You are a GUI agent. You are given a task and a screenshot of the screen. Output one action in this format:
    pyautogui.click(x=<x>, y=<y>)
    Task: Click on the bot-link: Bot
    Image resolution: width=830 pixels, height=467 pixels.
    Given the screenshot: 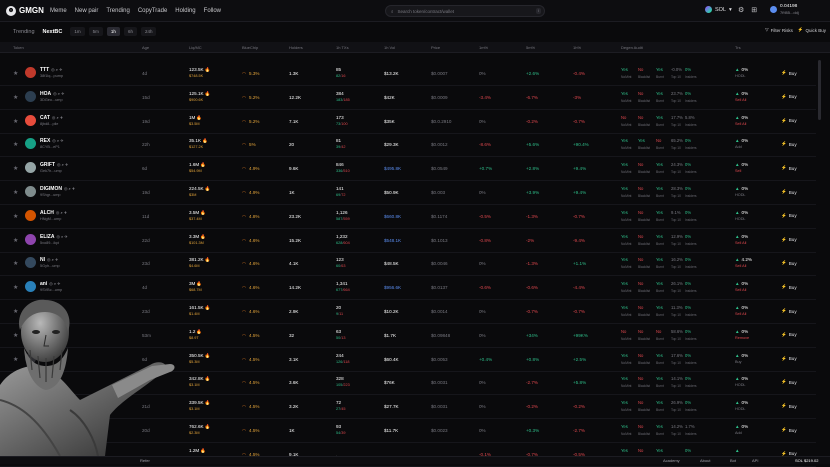 What is the action you would take?
    pyautogui.click(x=733, y=460)
    